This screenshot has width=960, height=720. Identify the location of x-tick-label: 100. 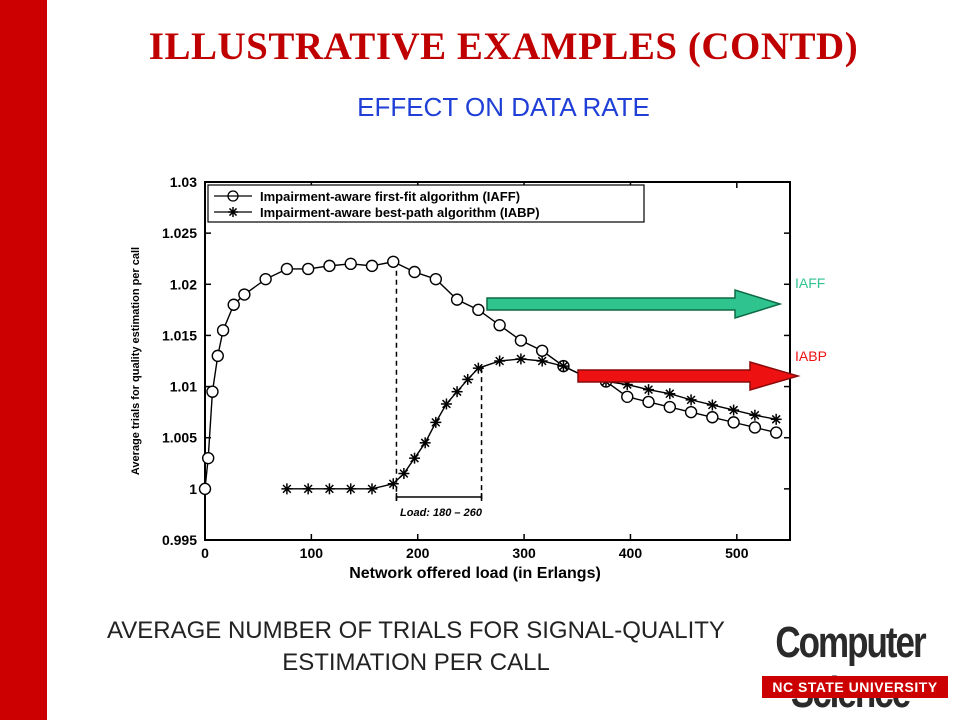
(312, 553).